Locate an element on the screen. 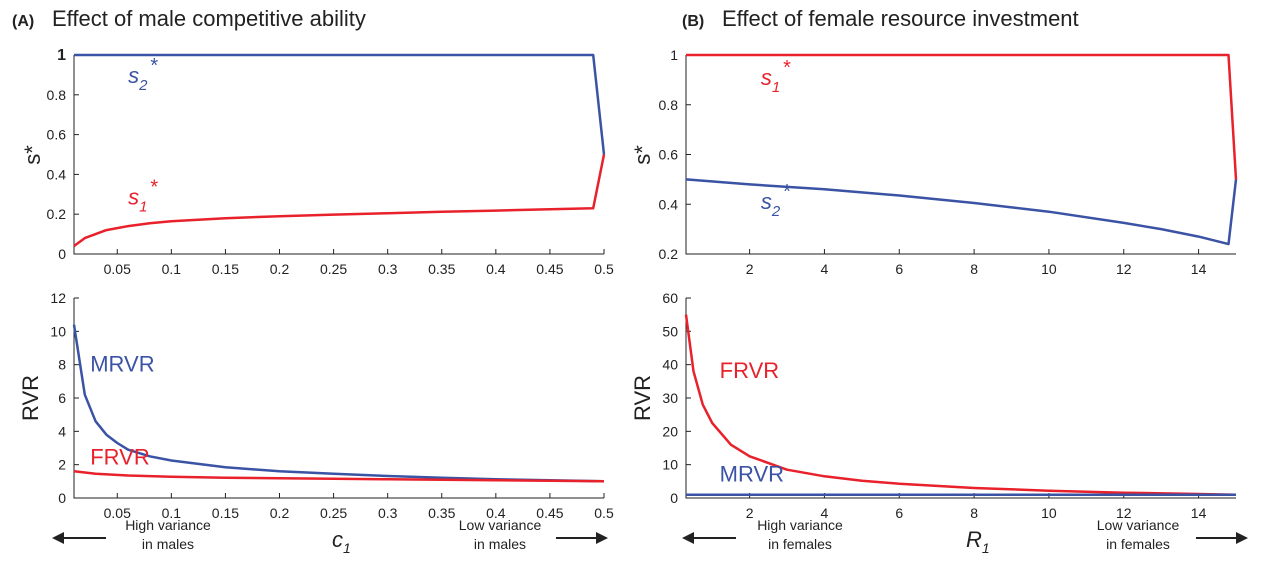 The width and height of the screenshot is (1263, 577). panel-b-left-note-2: in females is located at coordinates (800, 544).